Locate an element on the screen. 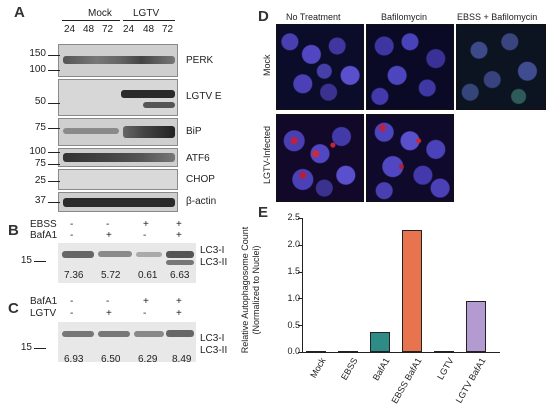 Image resolution: width=550 pixels, height=405 pixels. micrograph-mock-no-treatment is located at coordinates (320, 67).